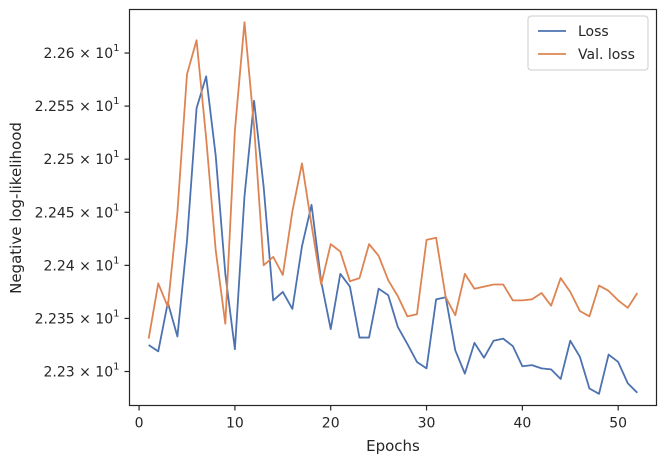 This screenshot has width=666, height=463. What do you see at coordinates (593, 32) in the screenshot?
I see `legend-label-loss: Loss` at bounding box center [593, 32].